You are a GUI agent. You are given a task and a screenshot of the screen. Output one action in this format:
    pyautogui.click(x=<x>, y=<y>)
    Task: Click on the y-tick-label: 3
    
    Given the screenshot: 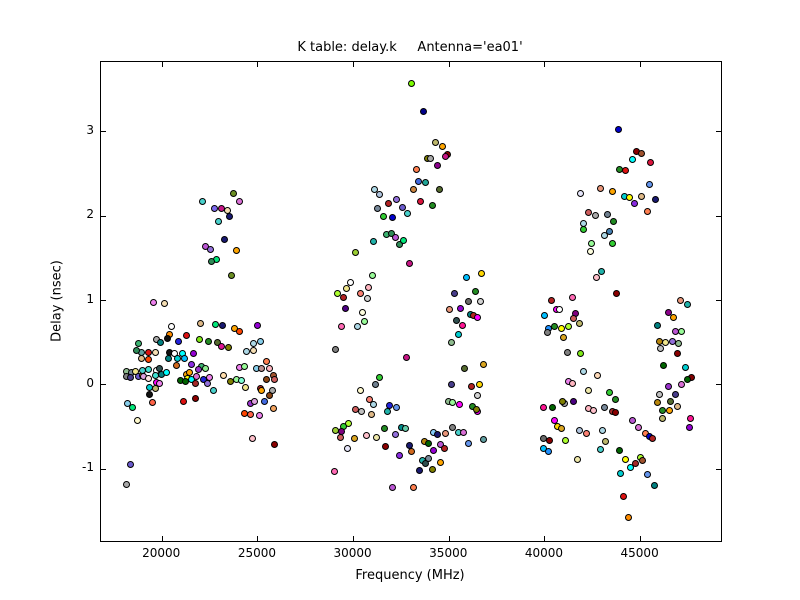 What is the action you would take?
    pyautogui.click(x=90, y=129)
    